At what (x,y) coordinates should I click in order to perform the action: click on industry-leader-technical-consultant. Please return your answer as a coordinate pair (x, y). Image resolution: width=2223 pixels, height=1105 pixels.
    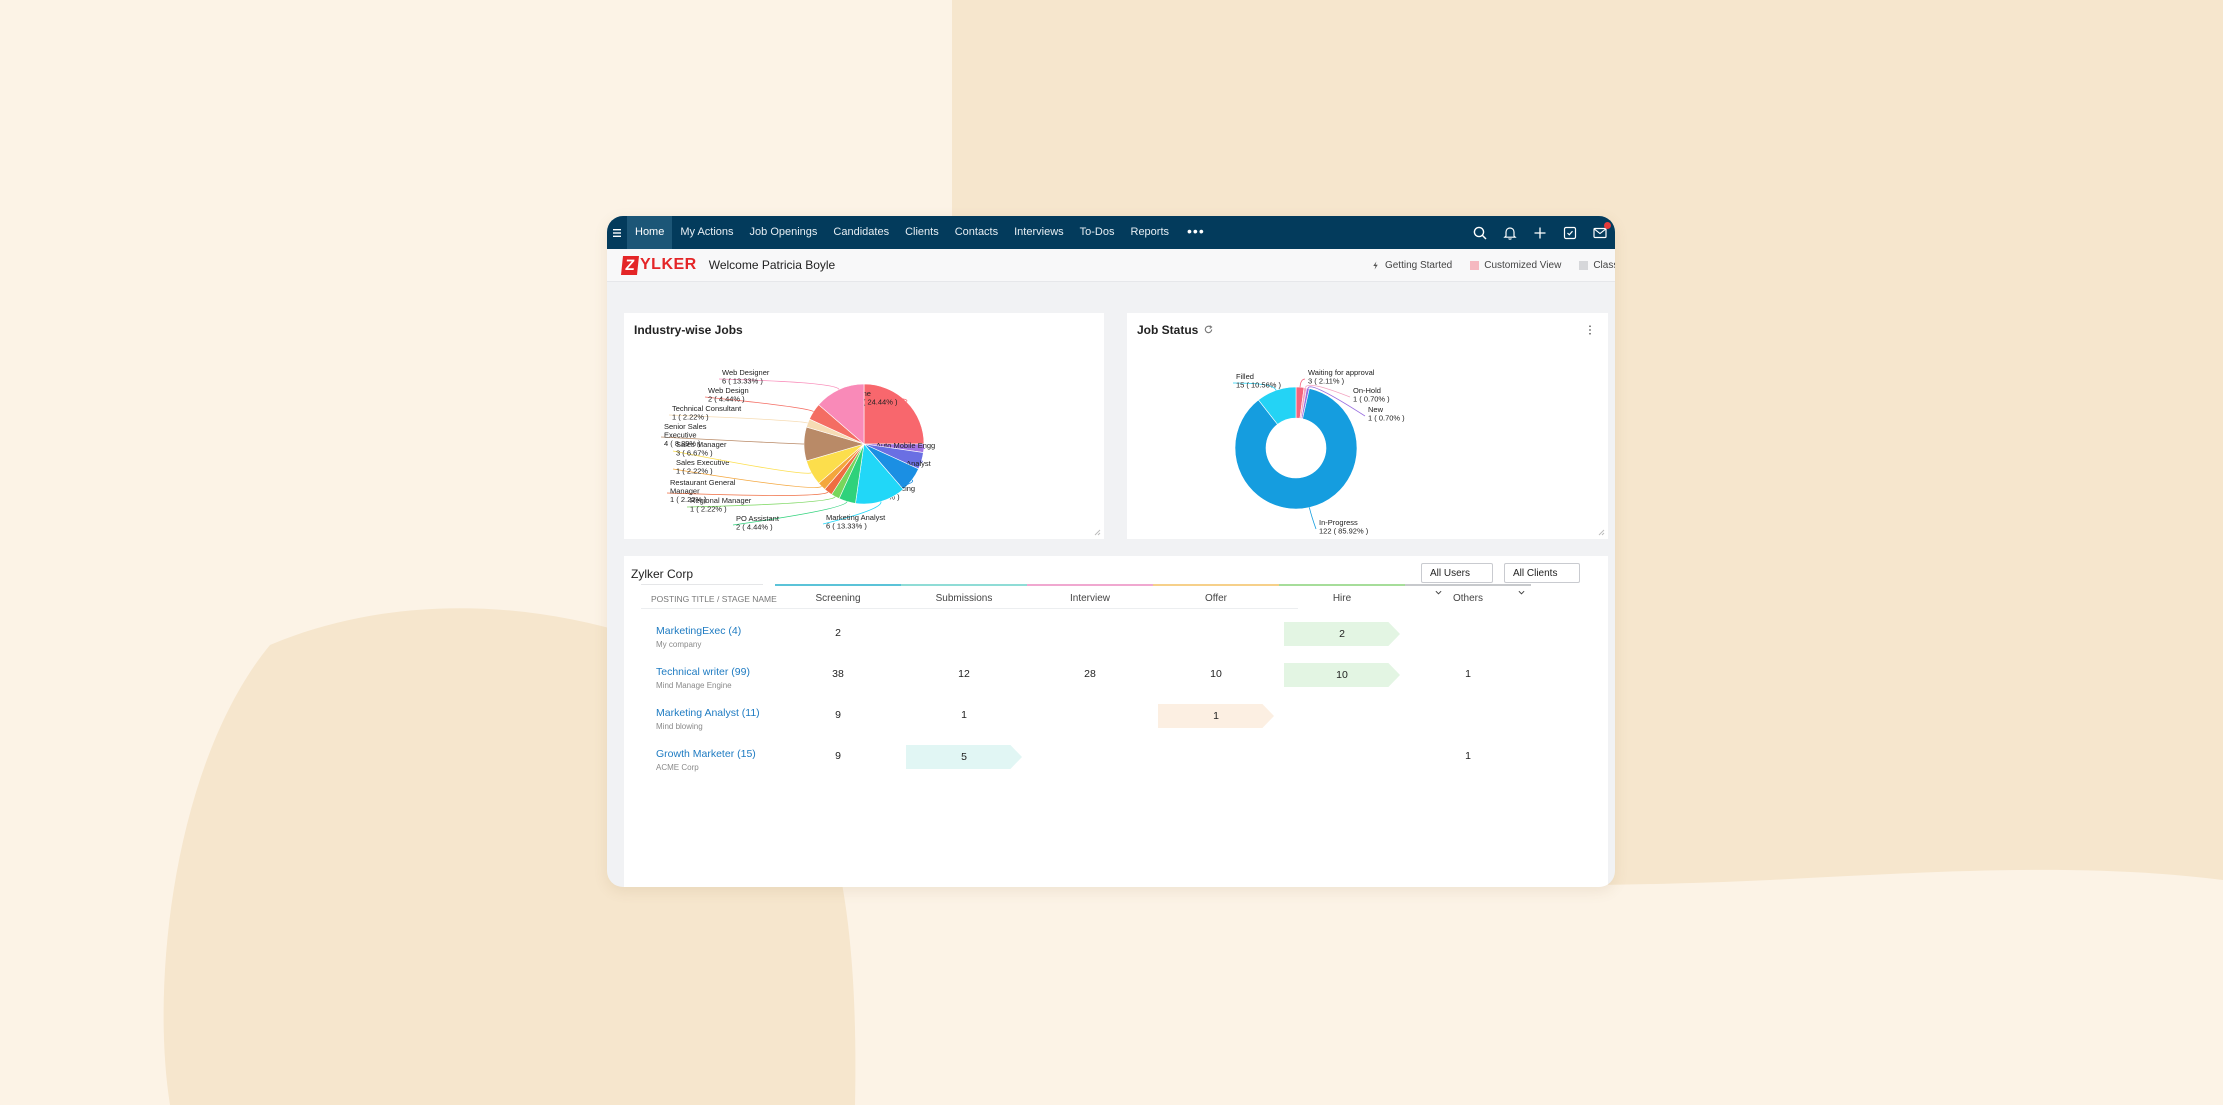
    Looking at the image, I should click on (738, 419).